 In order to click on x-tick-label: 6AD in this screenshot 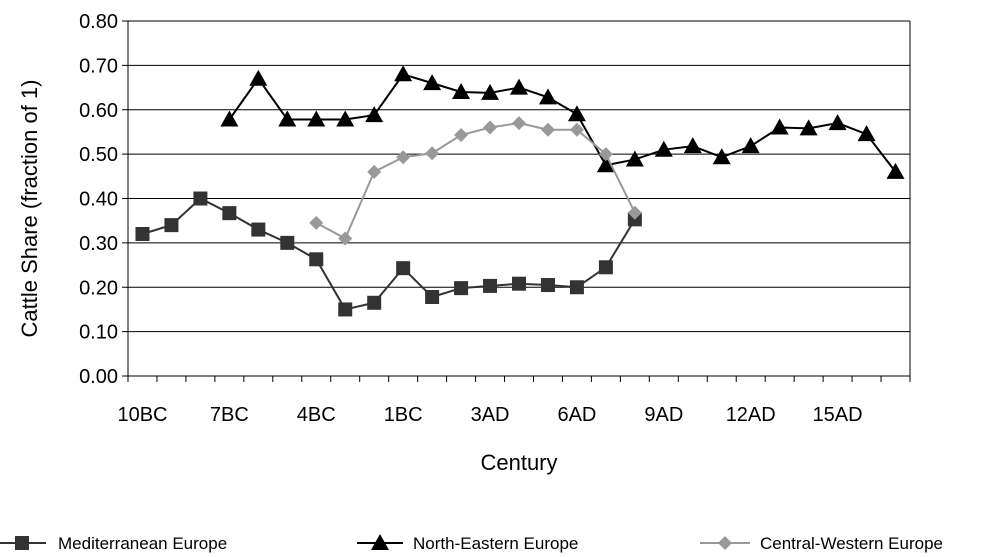, I will do `click(576, 415)`.